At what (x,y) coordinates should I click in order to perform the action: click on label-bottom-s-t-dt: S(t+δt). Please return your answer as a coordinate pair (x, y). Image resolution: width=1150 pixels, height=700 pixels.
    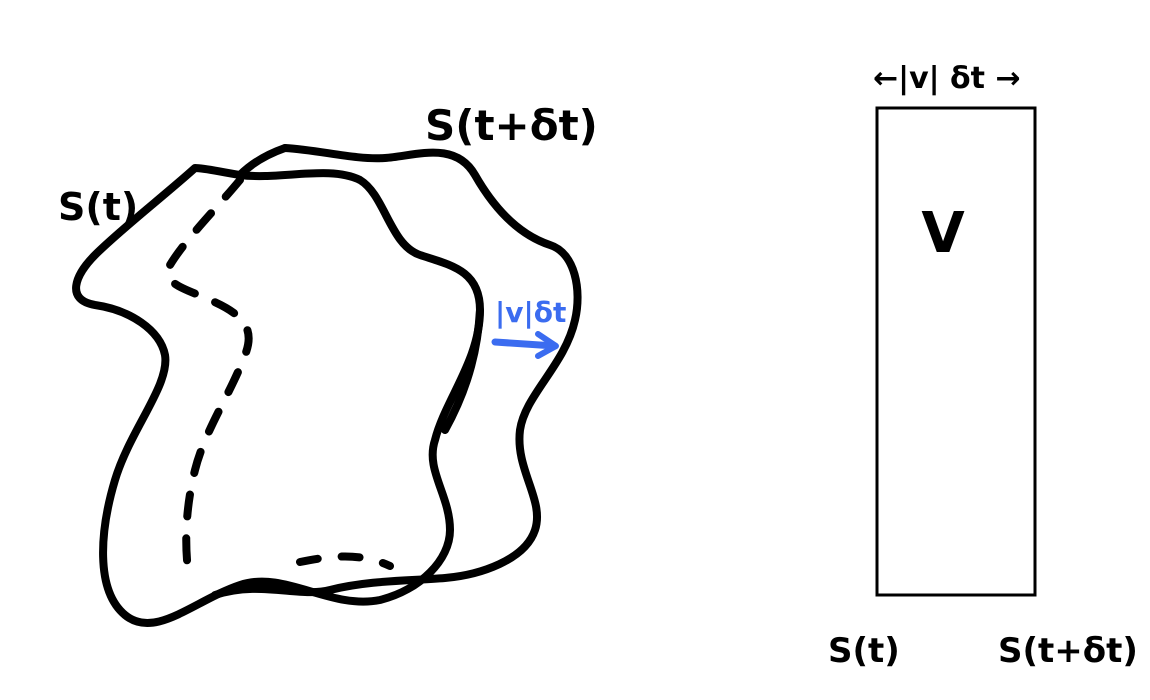
    Looking at the image, I should click on (1068, 651).